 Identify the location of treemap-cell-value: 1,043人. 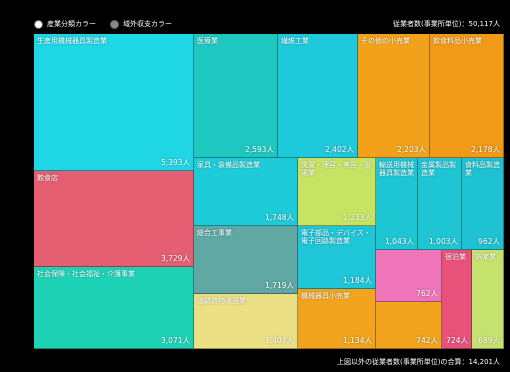
(399, 241).